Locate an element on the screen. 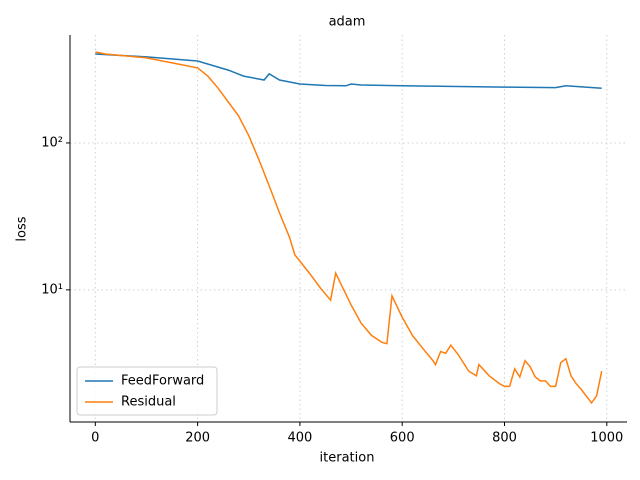 The image size is (640, 480). x-tick-label: 0 is located at coordinates (95, 438).